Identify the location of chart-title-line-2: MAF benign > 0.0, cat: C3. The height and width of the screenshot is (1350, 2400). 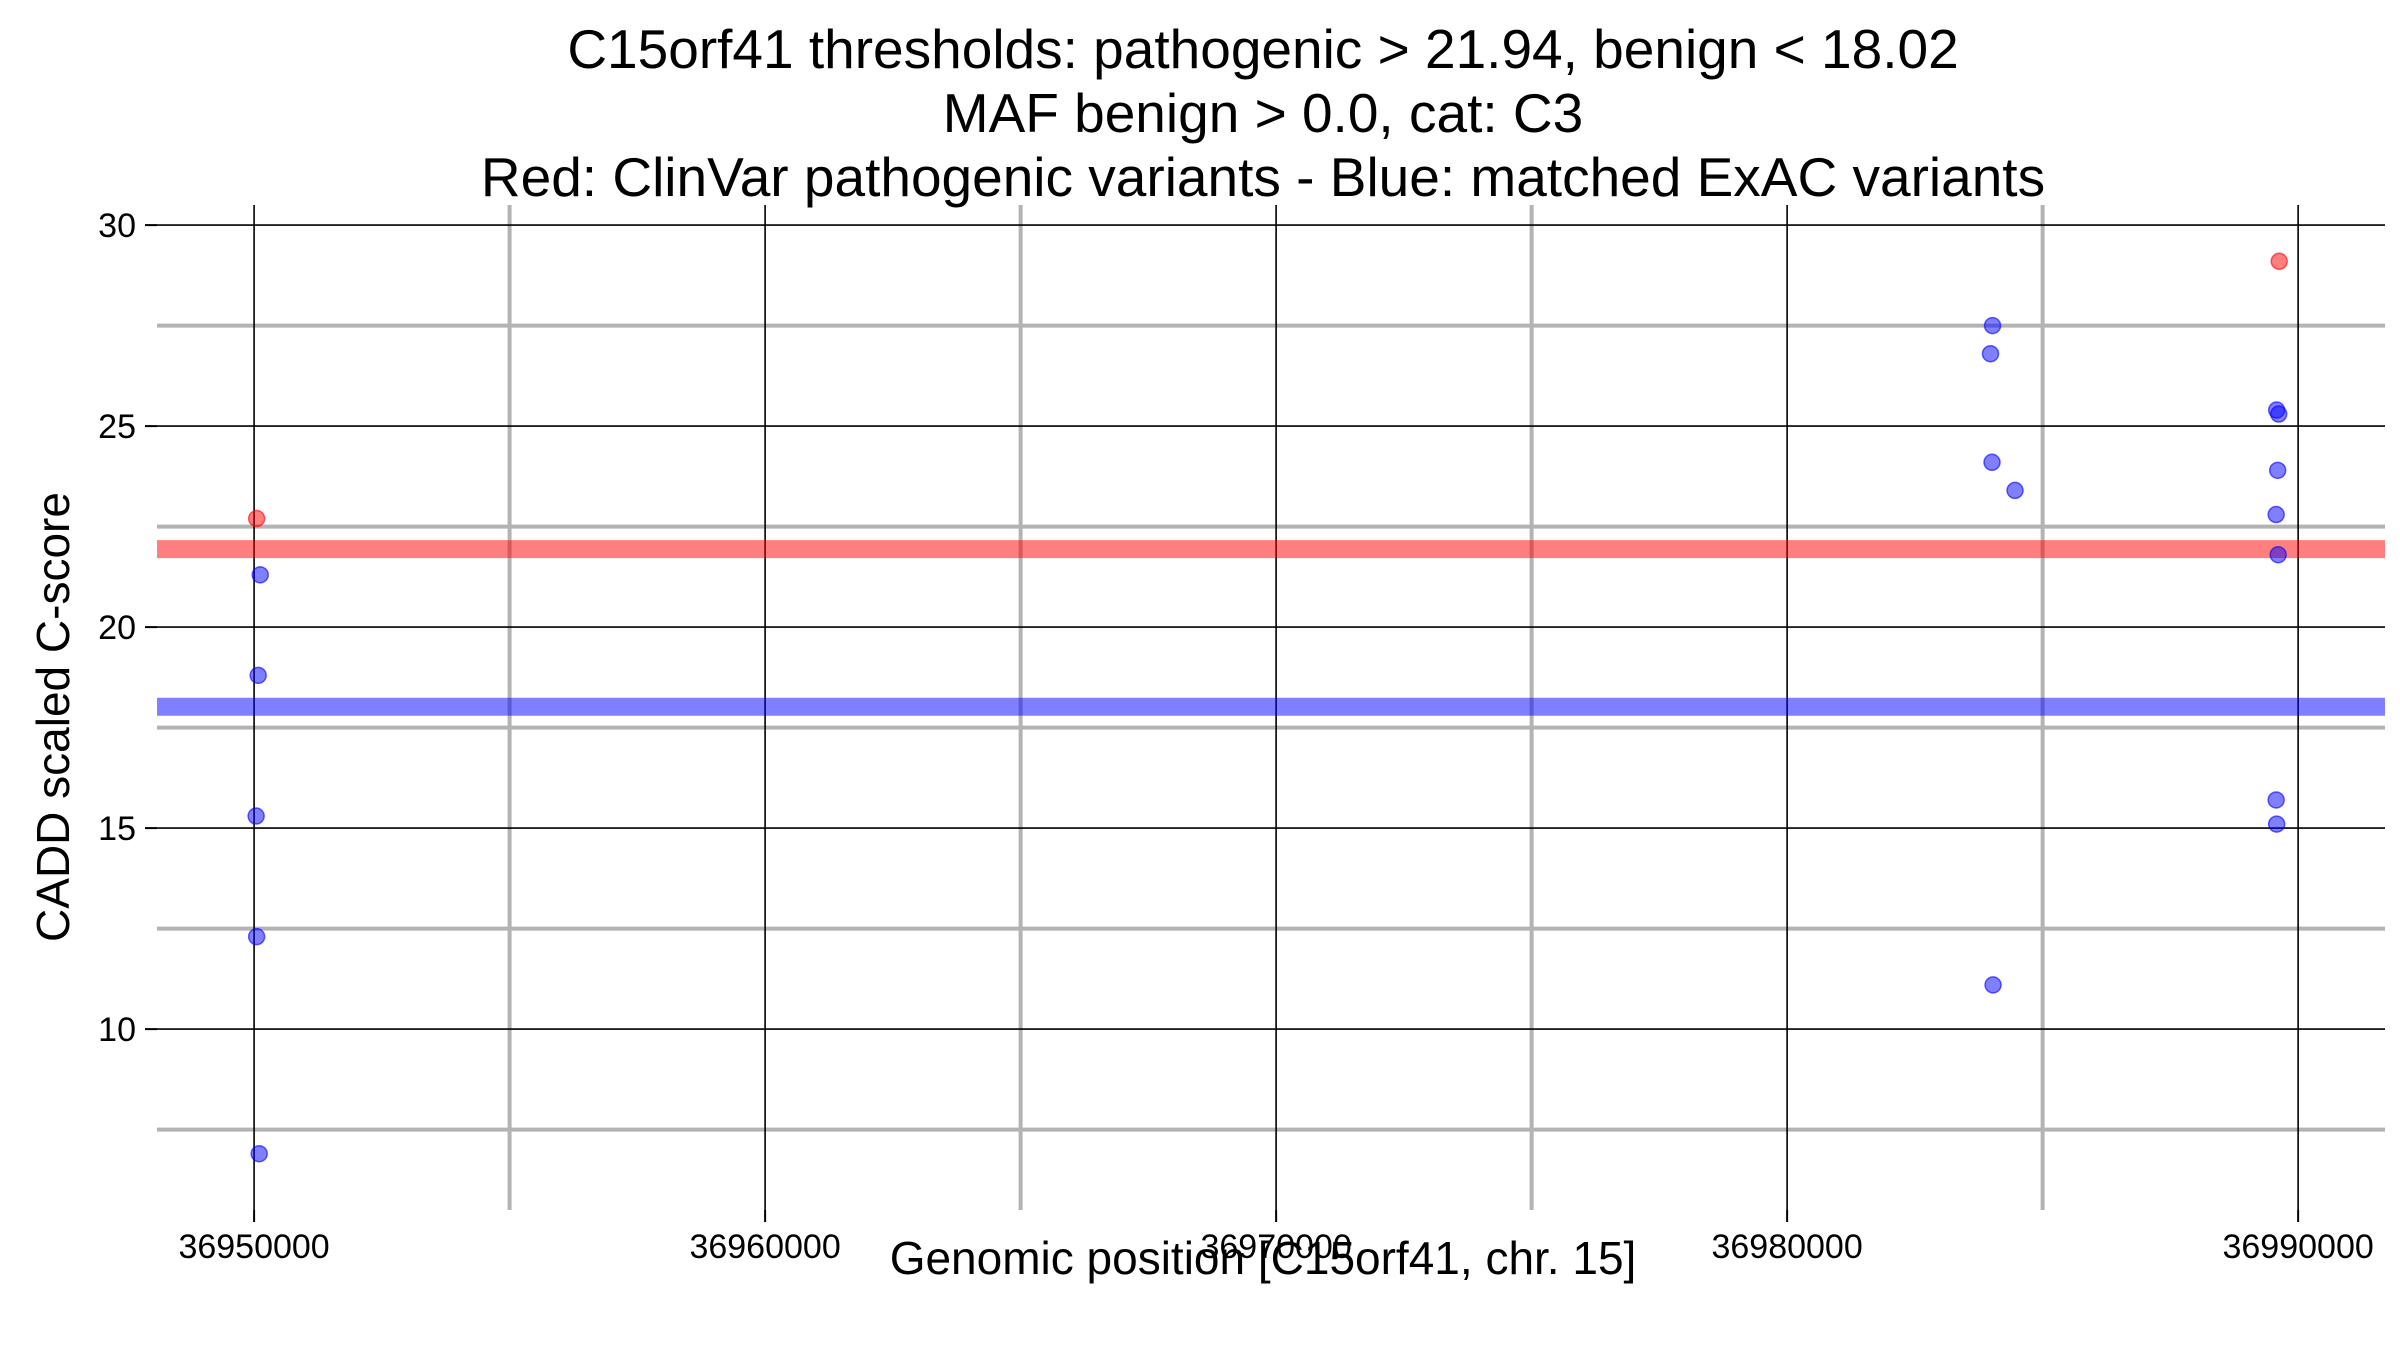
(1263, 113).